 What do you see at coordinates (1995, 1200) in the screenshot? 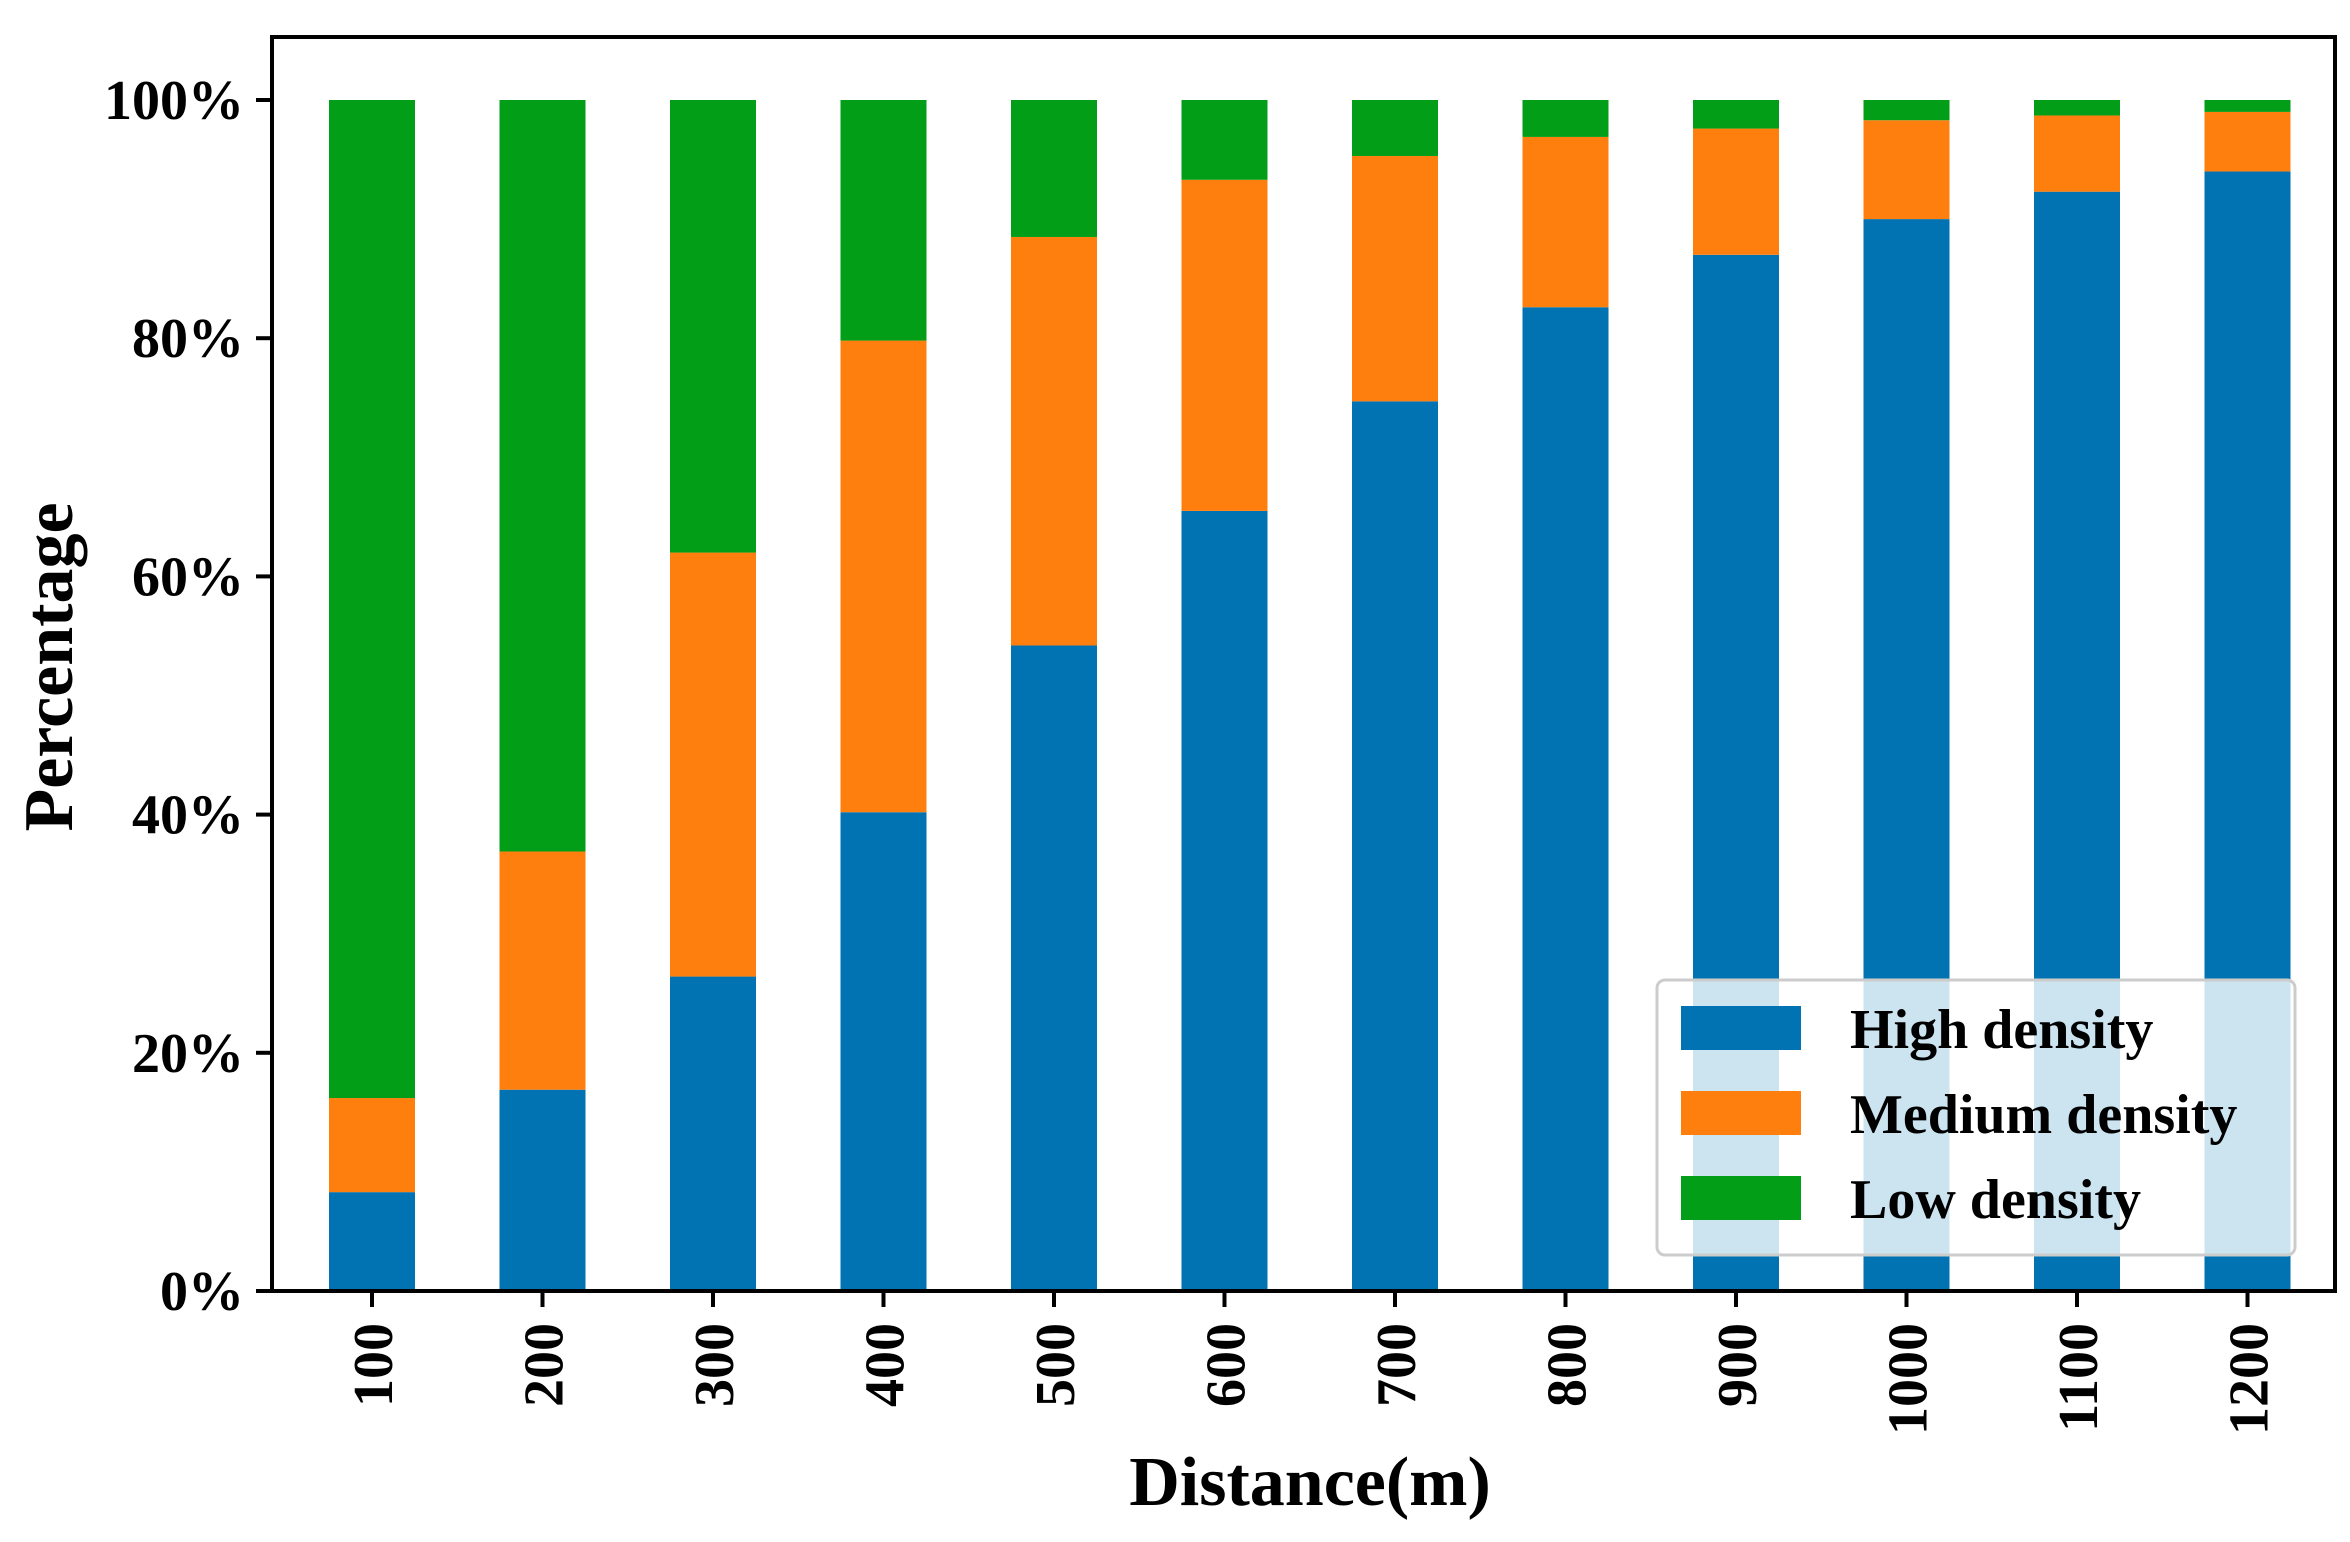
I see `legend-label: Low density` at bounding box center [1995, 1200].